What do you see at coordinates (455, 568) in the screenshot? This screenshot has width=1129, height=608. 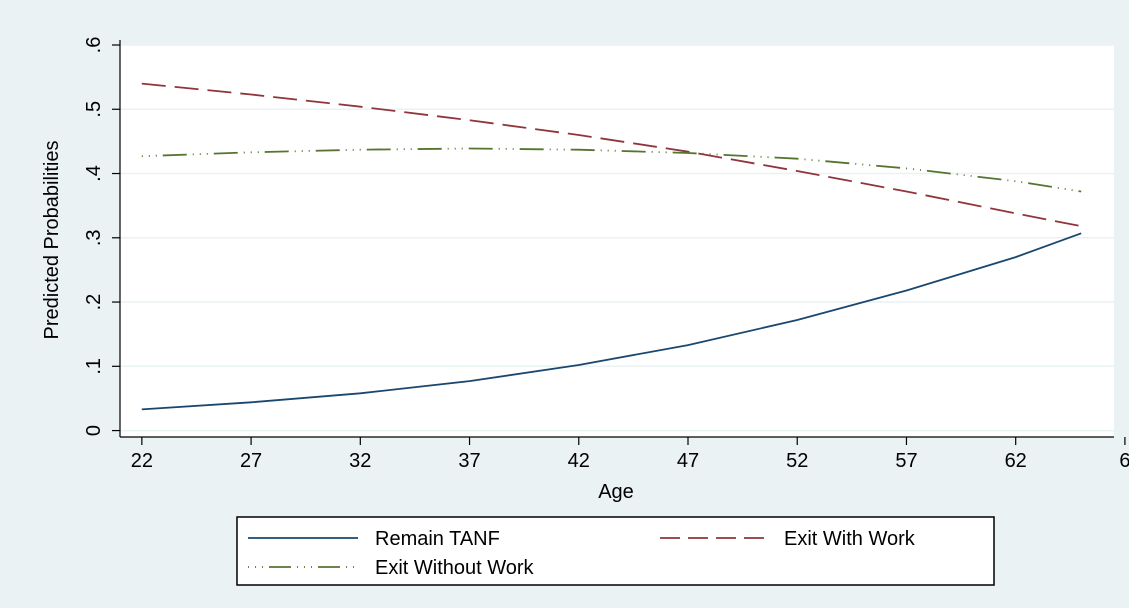 I see `legend-label-exit-without-work: Exit Without Work` at bounding box center [455, 568].